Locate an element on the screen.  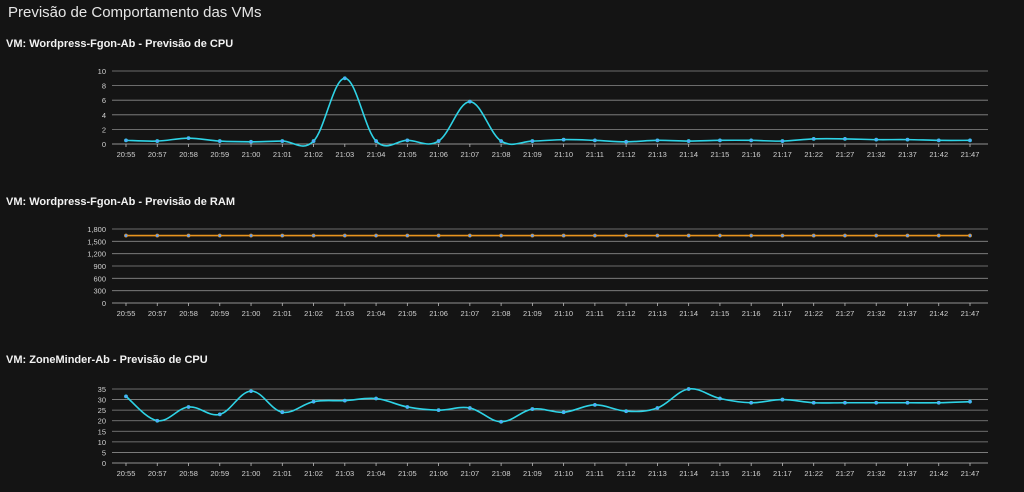
x-tick-label: 21:14 is located at coordinates (688, 313).